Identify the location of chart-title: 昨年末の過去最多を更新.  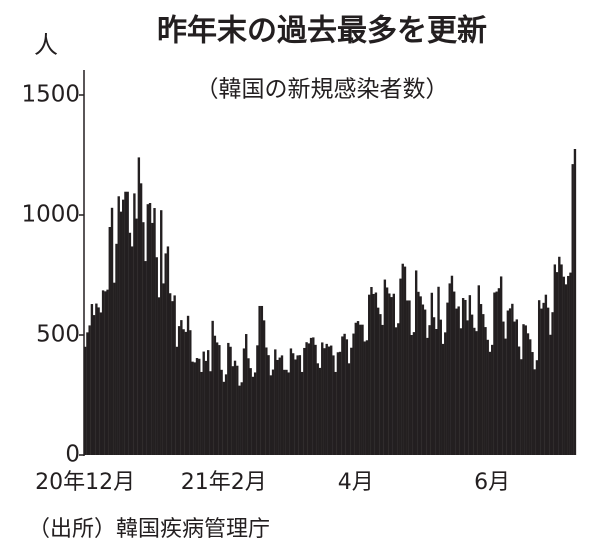
(322, 31).